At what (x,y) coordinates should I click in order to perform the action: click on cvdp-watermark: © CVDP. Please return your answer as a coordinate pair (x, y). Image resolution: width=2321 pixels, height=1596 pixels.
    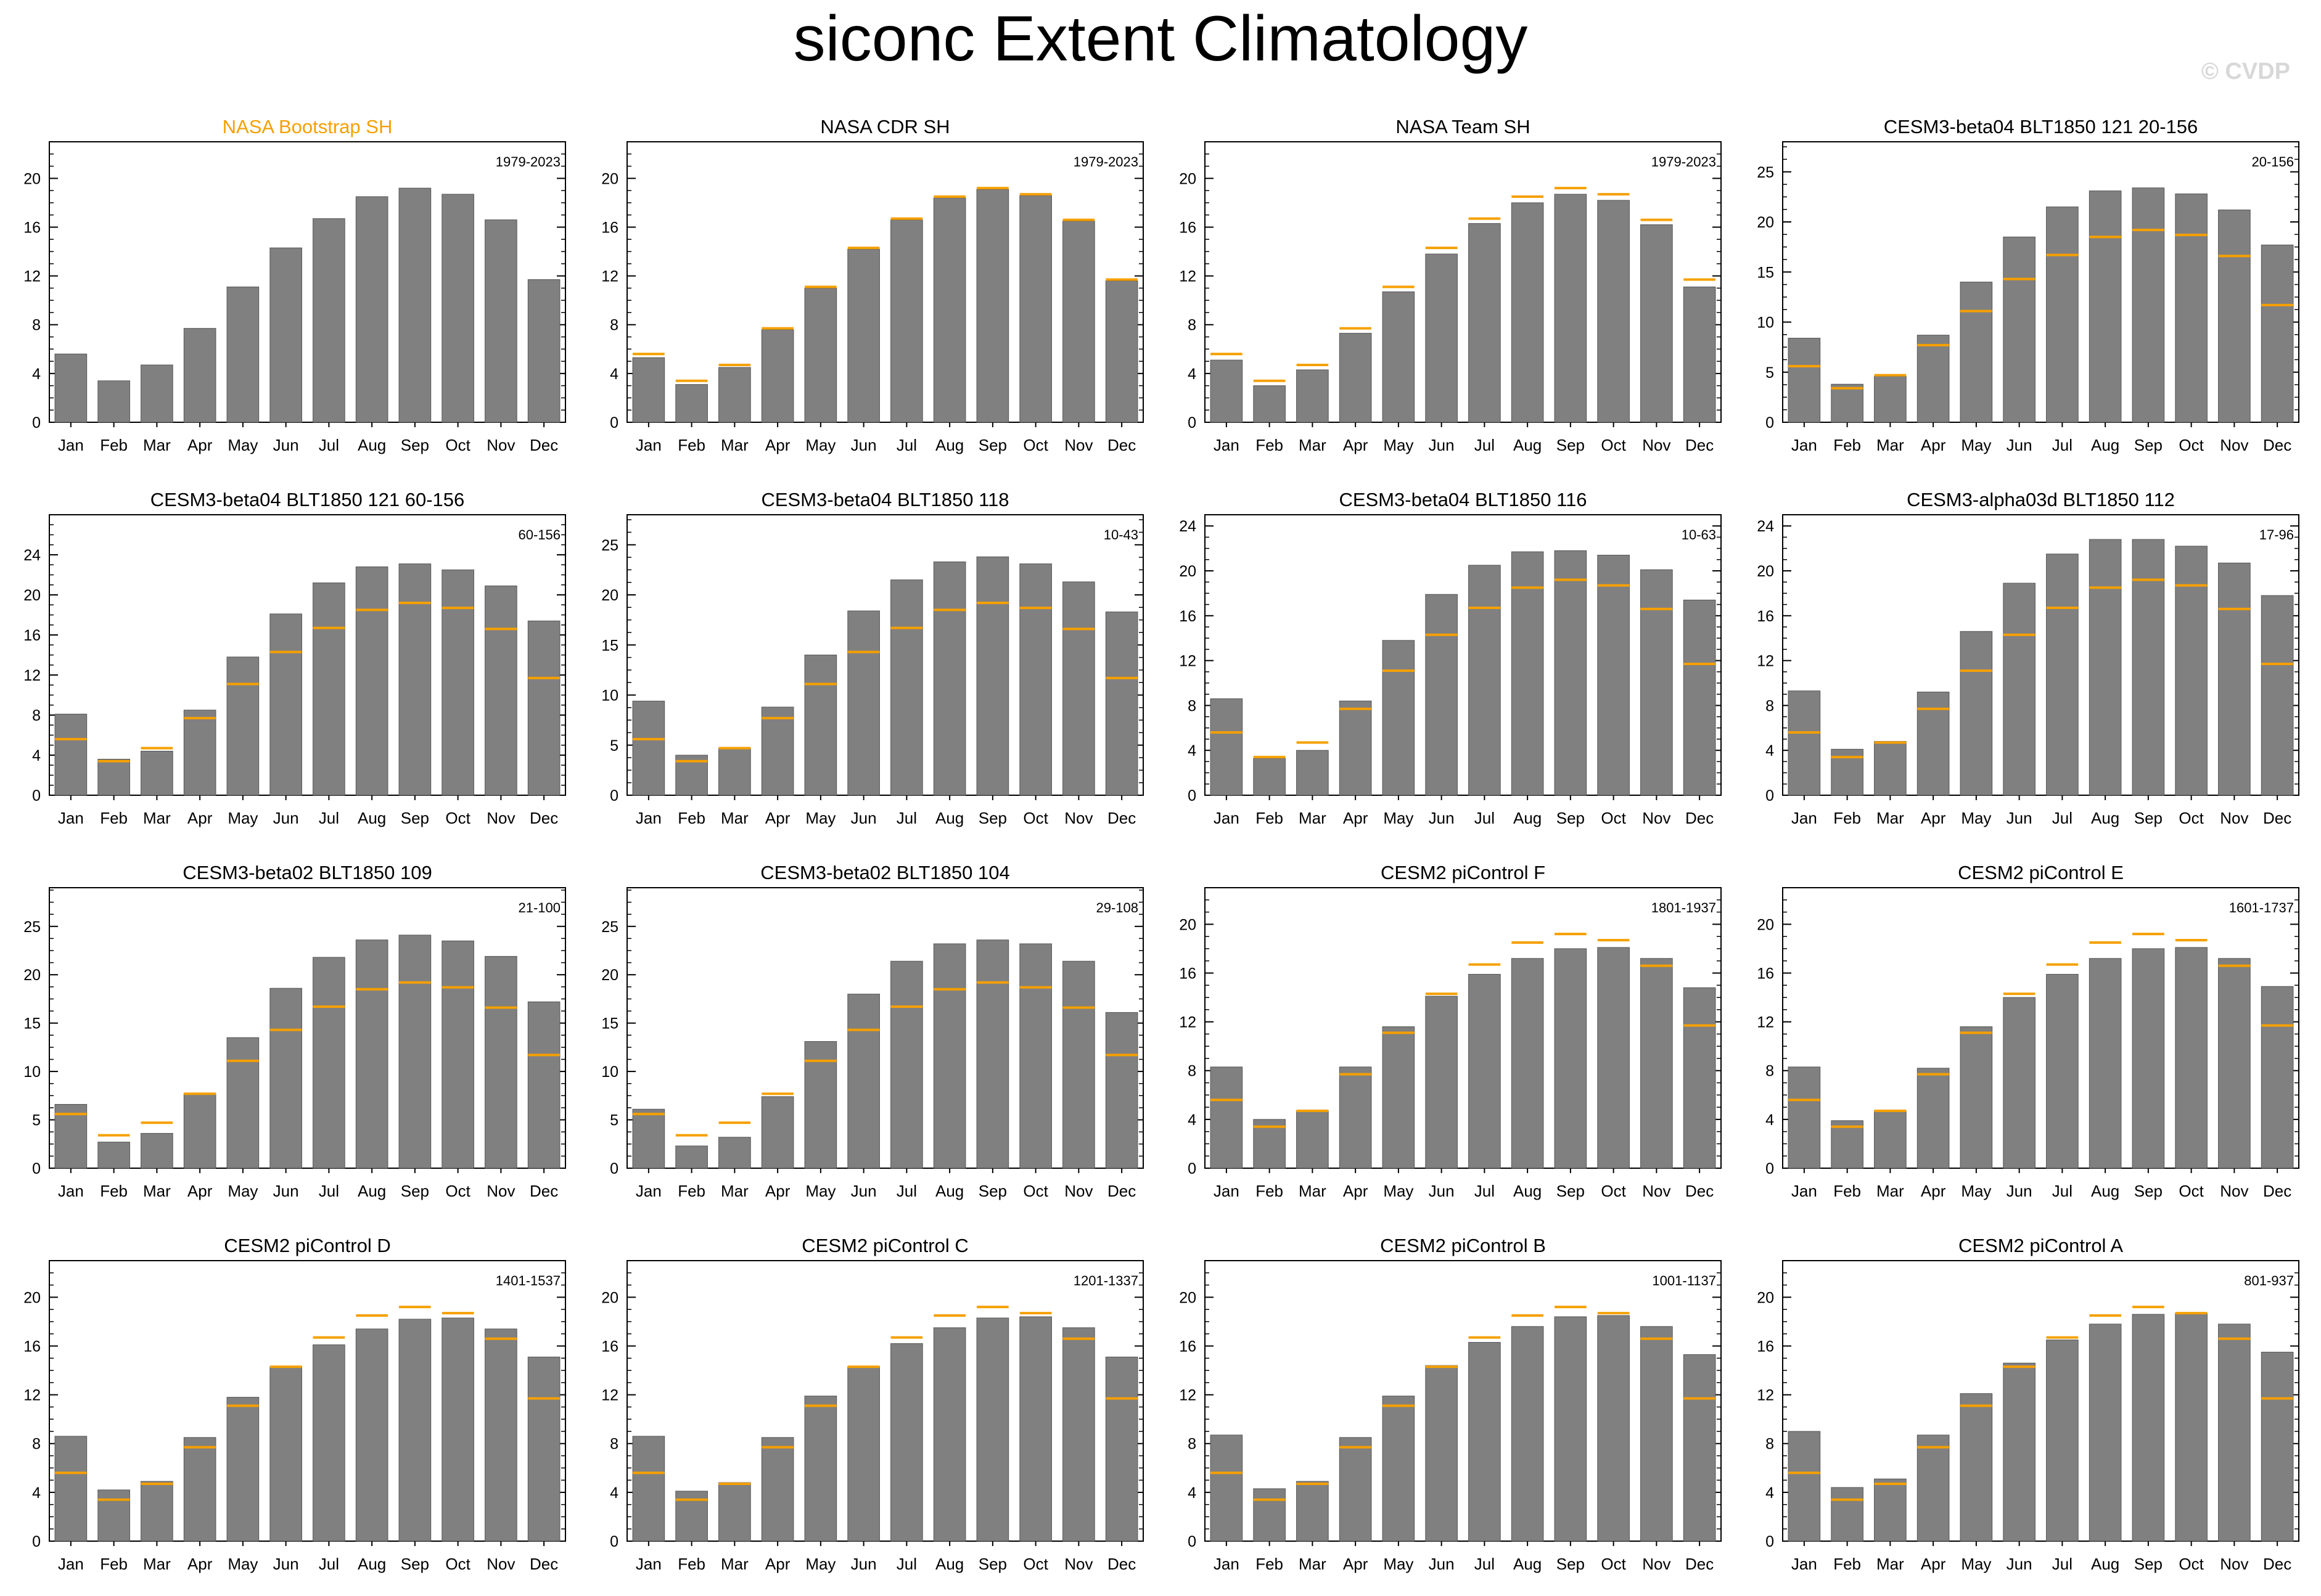
    Looking at the image, I should click on (2246, 71).